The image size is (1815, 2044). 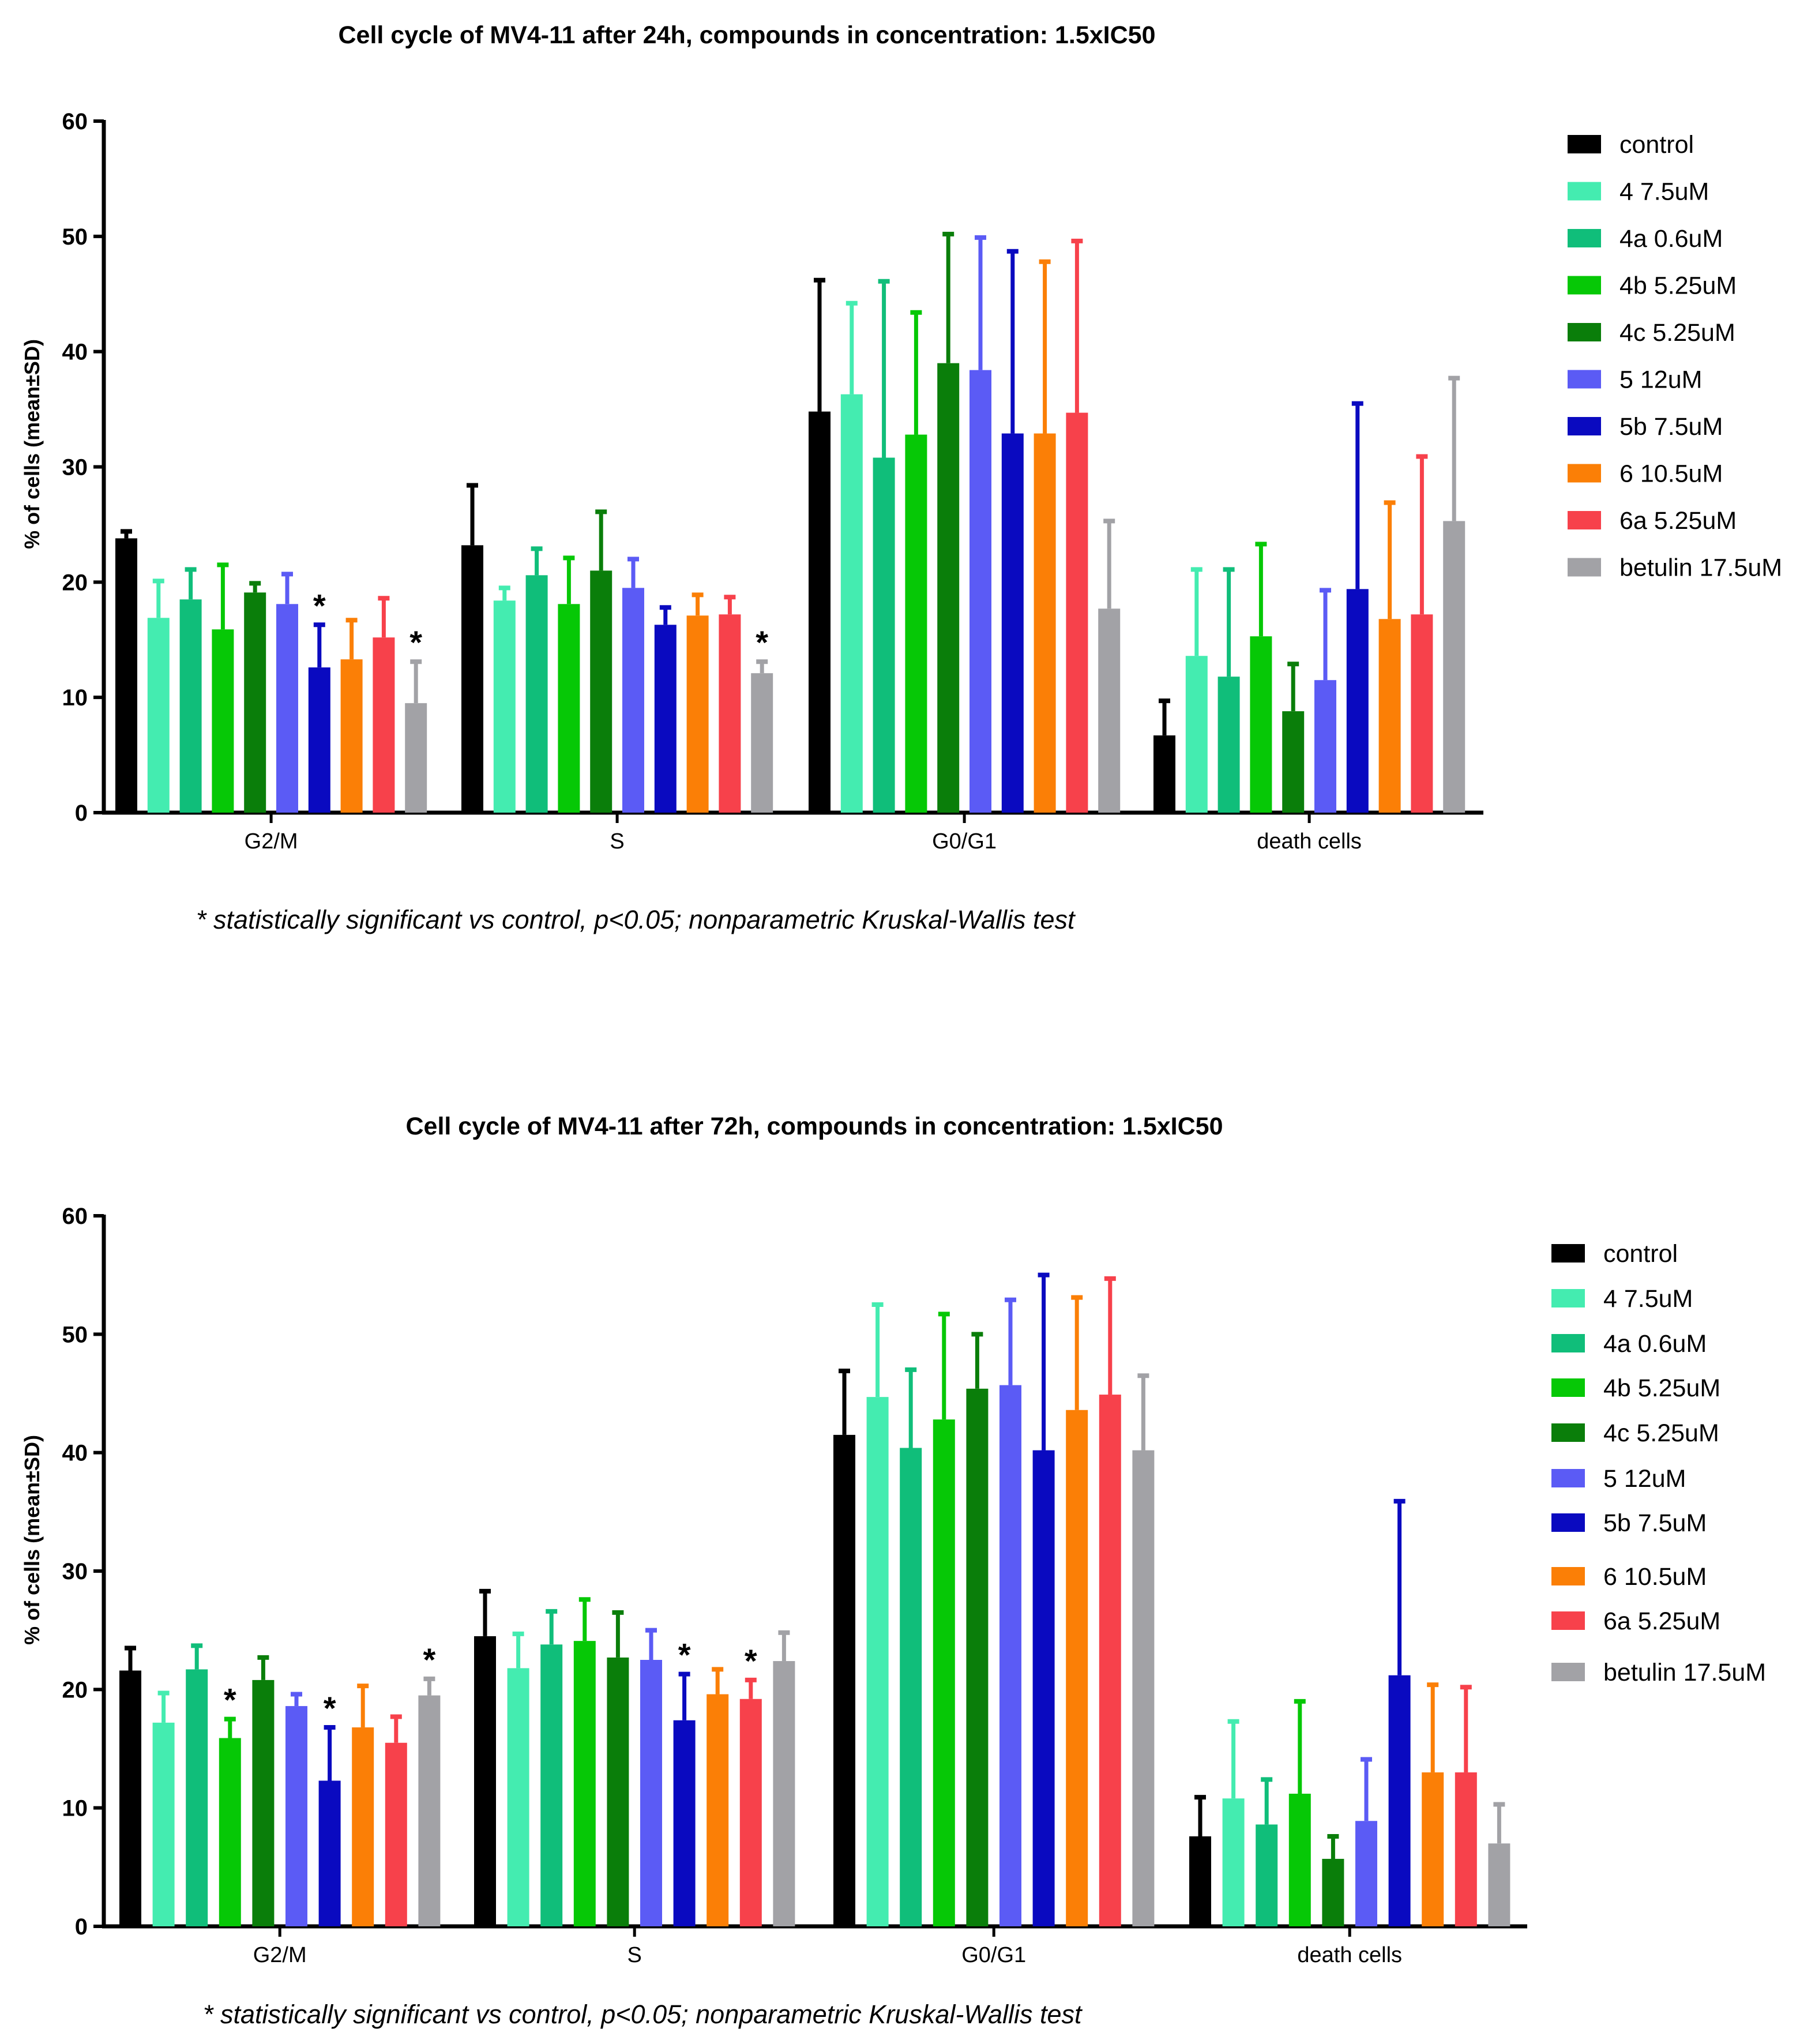 What do you see at coordinates (617, 841) in the screenshot?
I see `x-tick-label-s: S` at bounding box center [617, 841].